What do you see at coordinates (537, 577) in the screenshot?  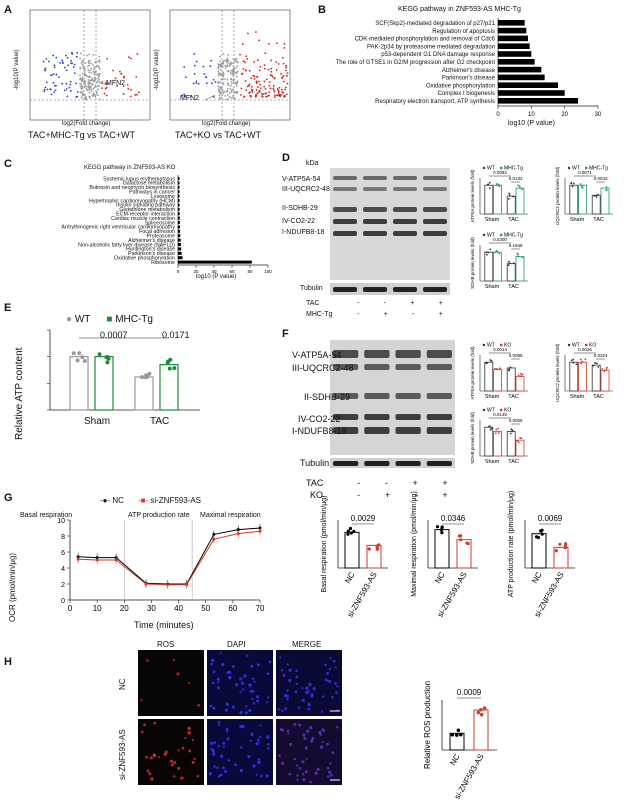 I see `g-xcat: NC` at bounding box center [537, 577].